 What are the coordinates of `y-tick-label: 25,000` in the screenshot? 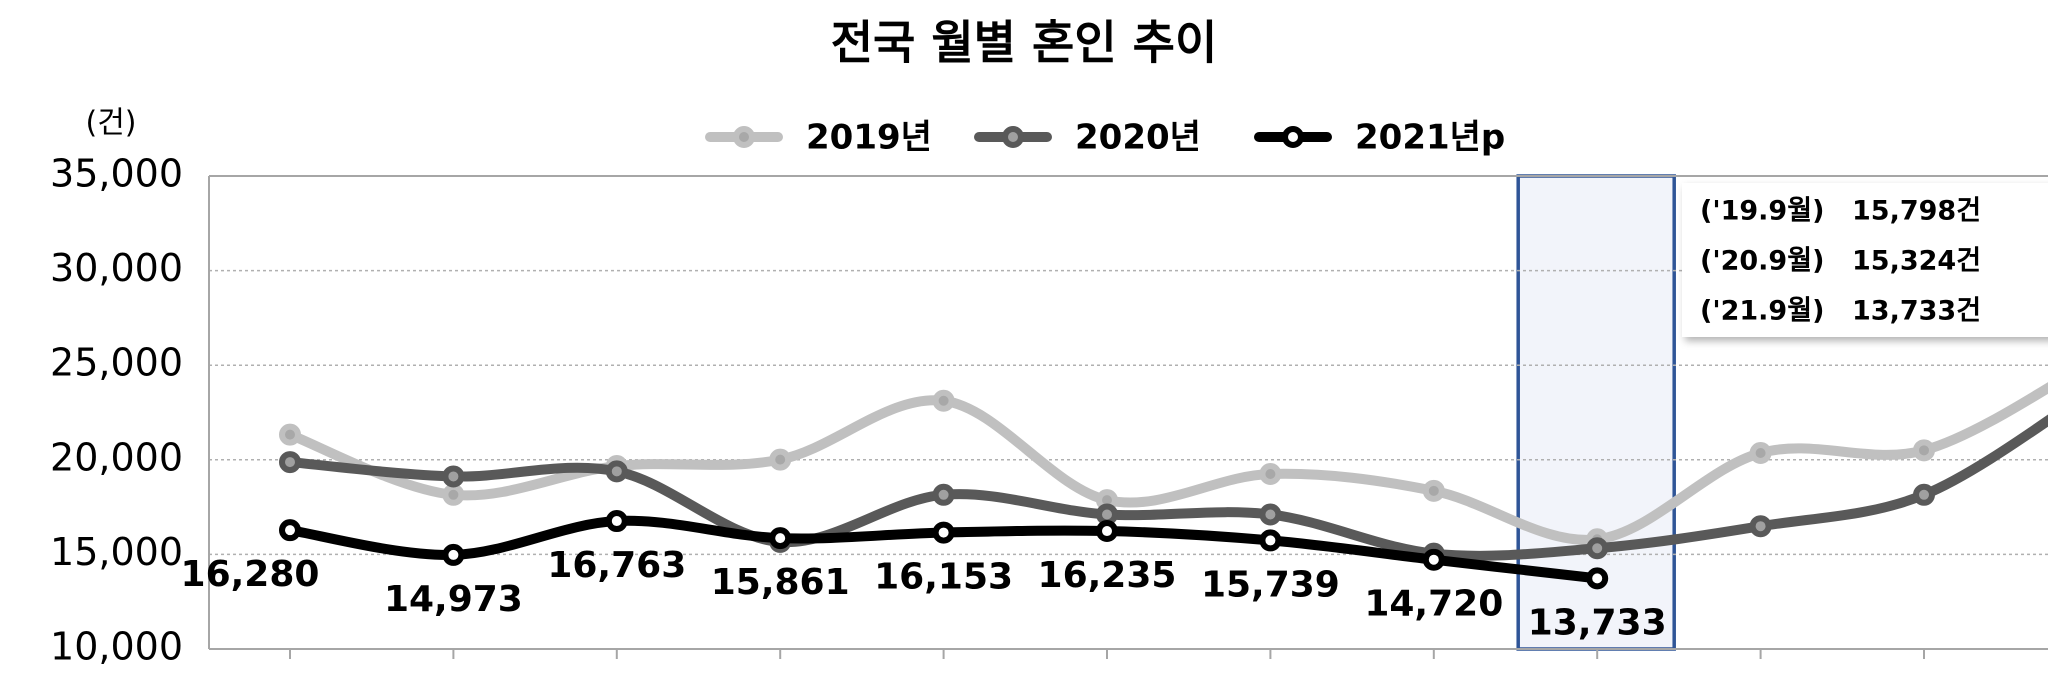 It's located at (116, 363).